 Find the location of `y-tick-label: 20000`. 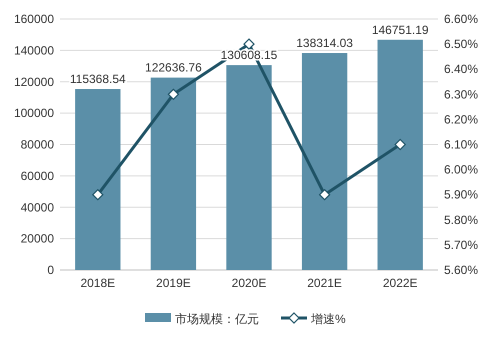

y-tick-label: 20000 is located at coordinates (37, 239).